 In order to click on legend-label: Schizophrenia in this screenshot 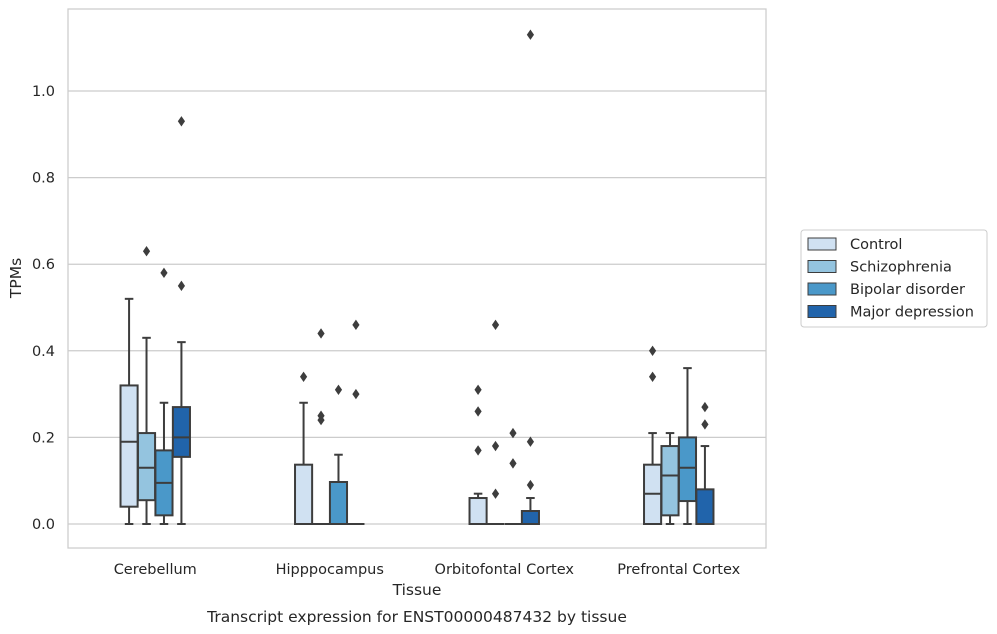, I will do `click(901, 268)`.